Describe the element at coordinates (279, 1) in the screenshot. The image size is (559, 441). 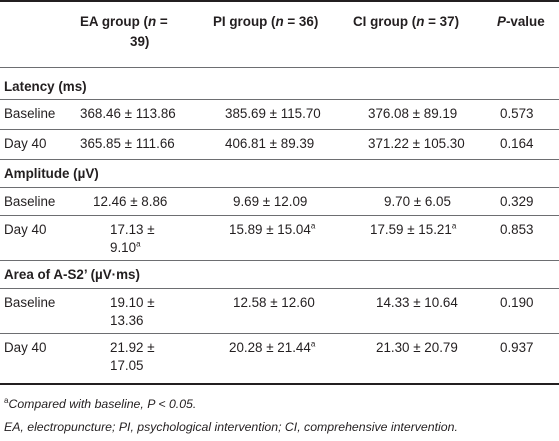
I see `table-top-rule` at that location.